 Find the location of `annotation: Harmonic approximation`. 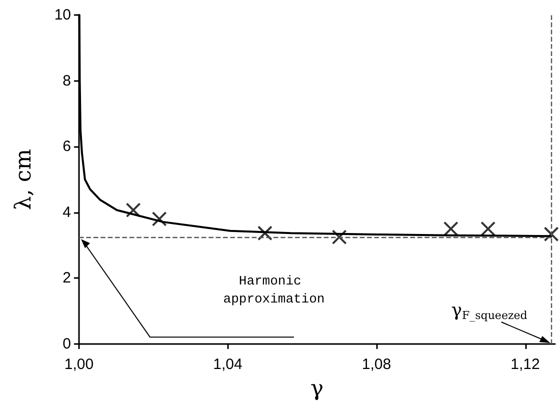

annotation: Harmonic approximation is located at coordinates (274, 290).